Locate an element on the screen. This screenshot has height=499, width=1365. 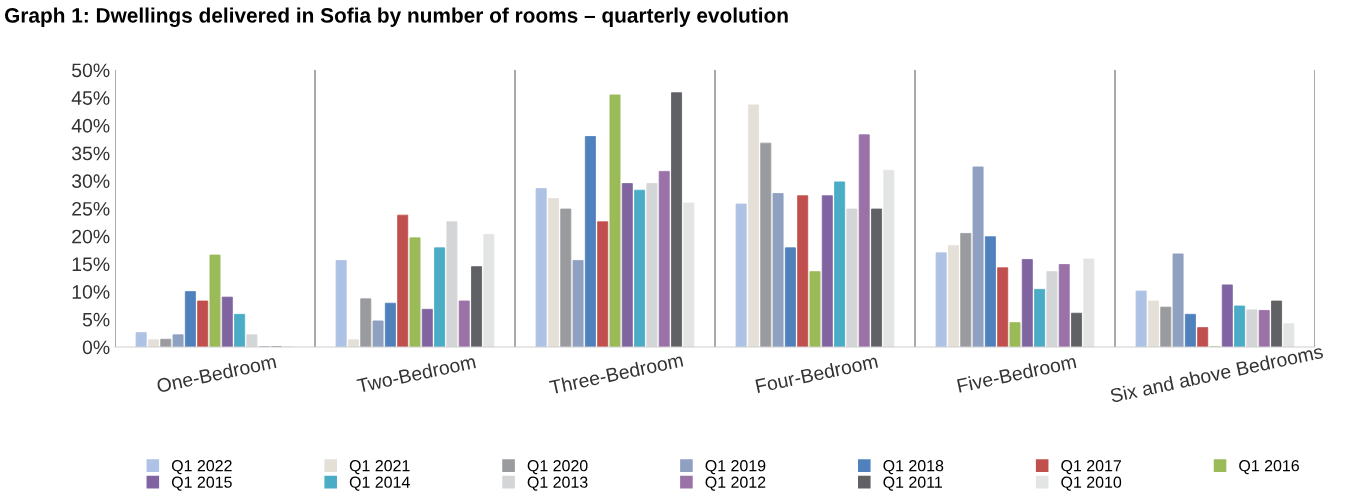
chart-title: Graph 1: Dwellings delivered in Sofia by number of rooms – quarterly evolution is located at coordinates (396, 17).